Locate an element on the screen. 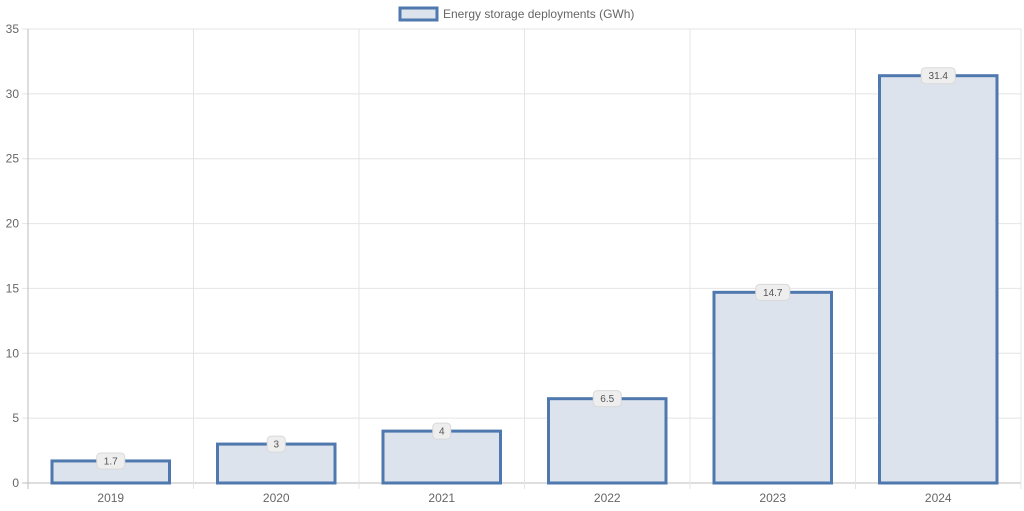  data-label-text: 31.4 is located at coordinates (939, 76).